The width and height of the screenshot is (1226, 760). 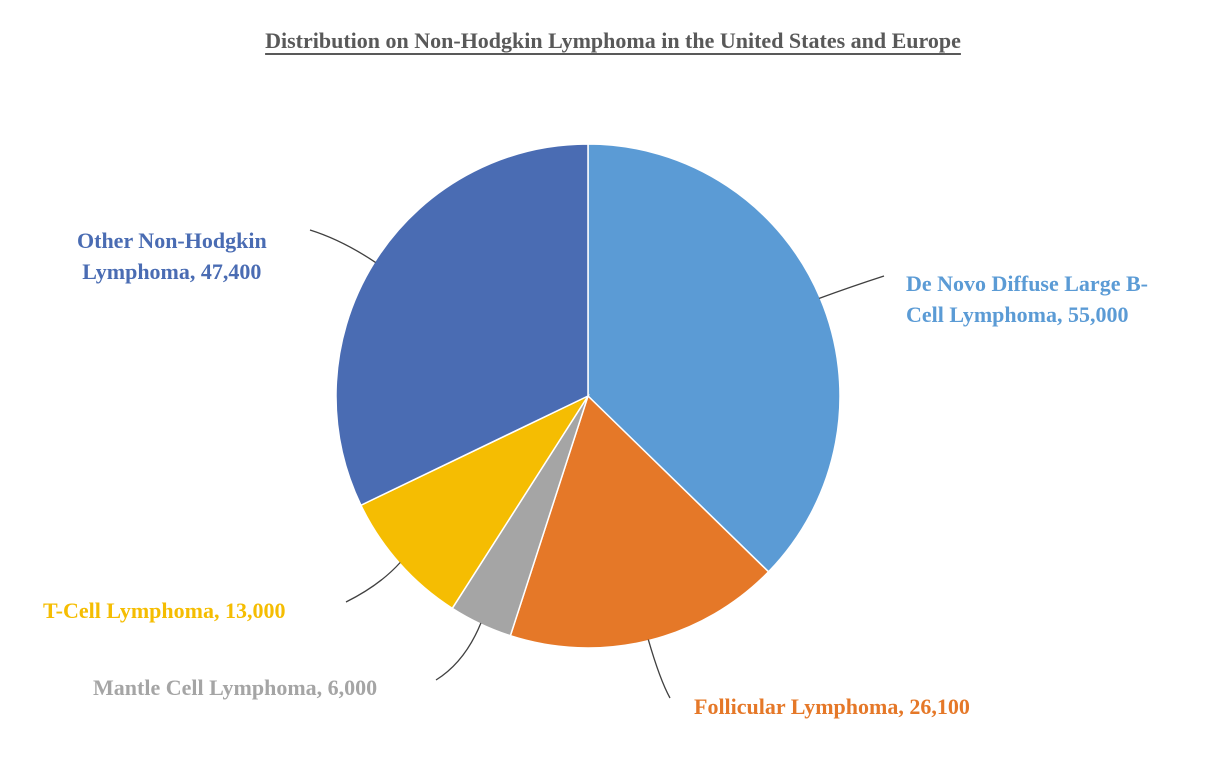 I want to click on data-label-follicular-line-1: Follicular Lymphoma, 26,100, so click(x=832, y=706).